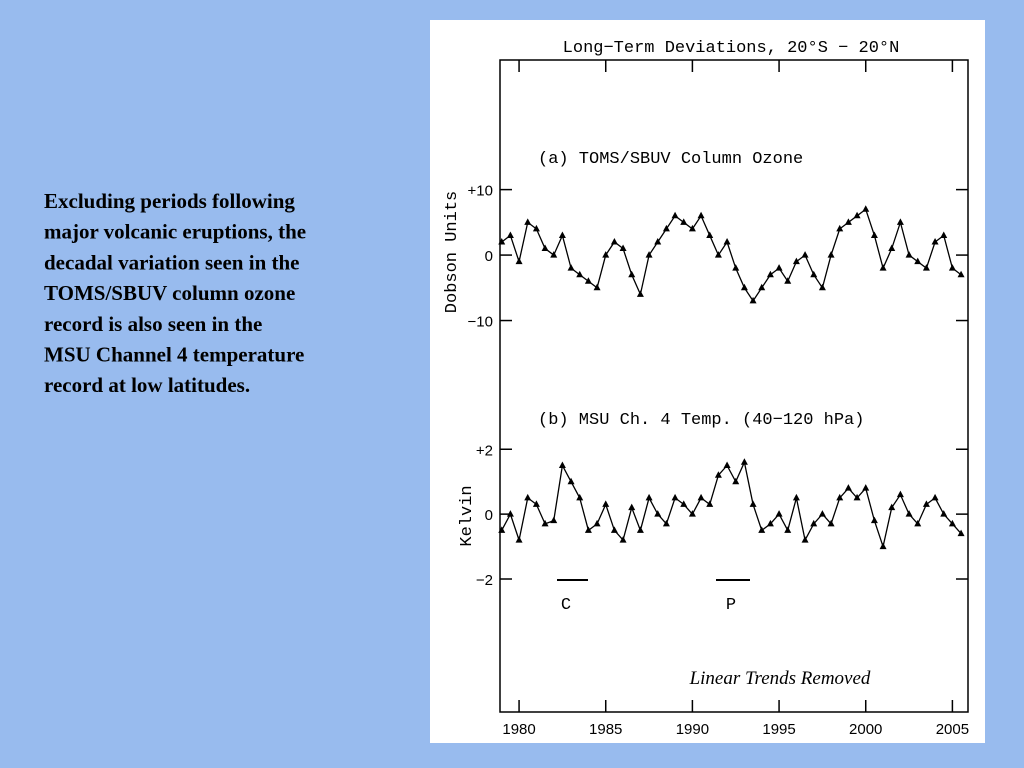 This screenshot has height=768, width=1024. I want to click on text-line: MSU Channel 4 temperature, so click(174, 355).